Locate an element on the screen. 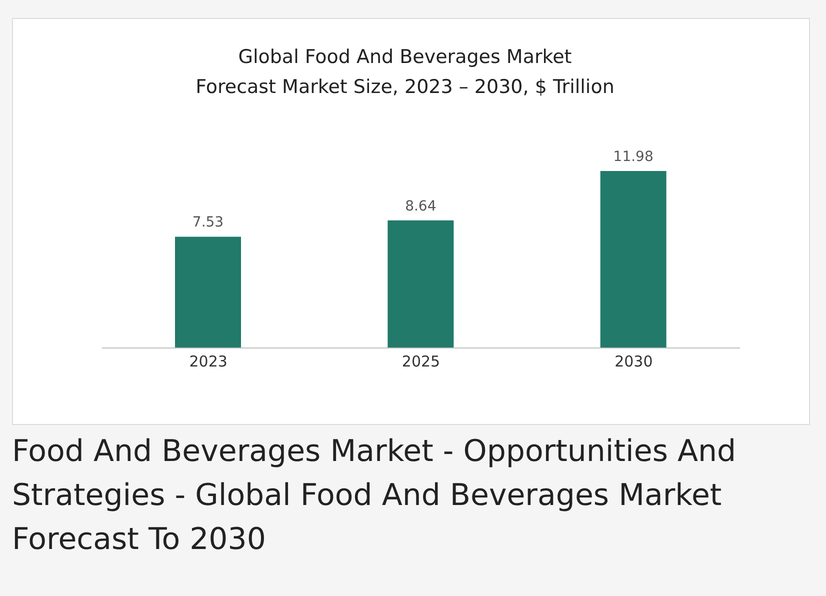 This screenshot has width=826, height=596. x-tick-label: 2030 is located at coordinates (633, 361).